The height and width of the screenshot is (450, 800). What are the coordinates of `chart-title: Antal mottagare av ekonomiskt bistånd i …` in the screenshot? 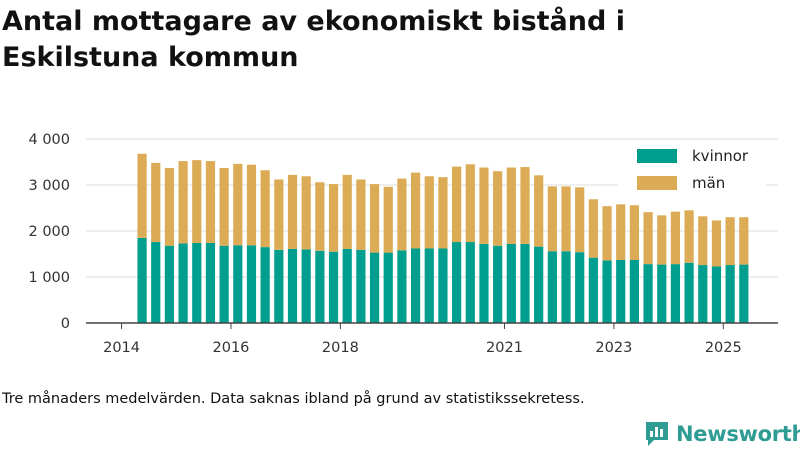 It's located at (313, 39).